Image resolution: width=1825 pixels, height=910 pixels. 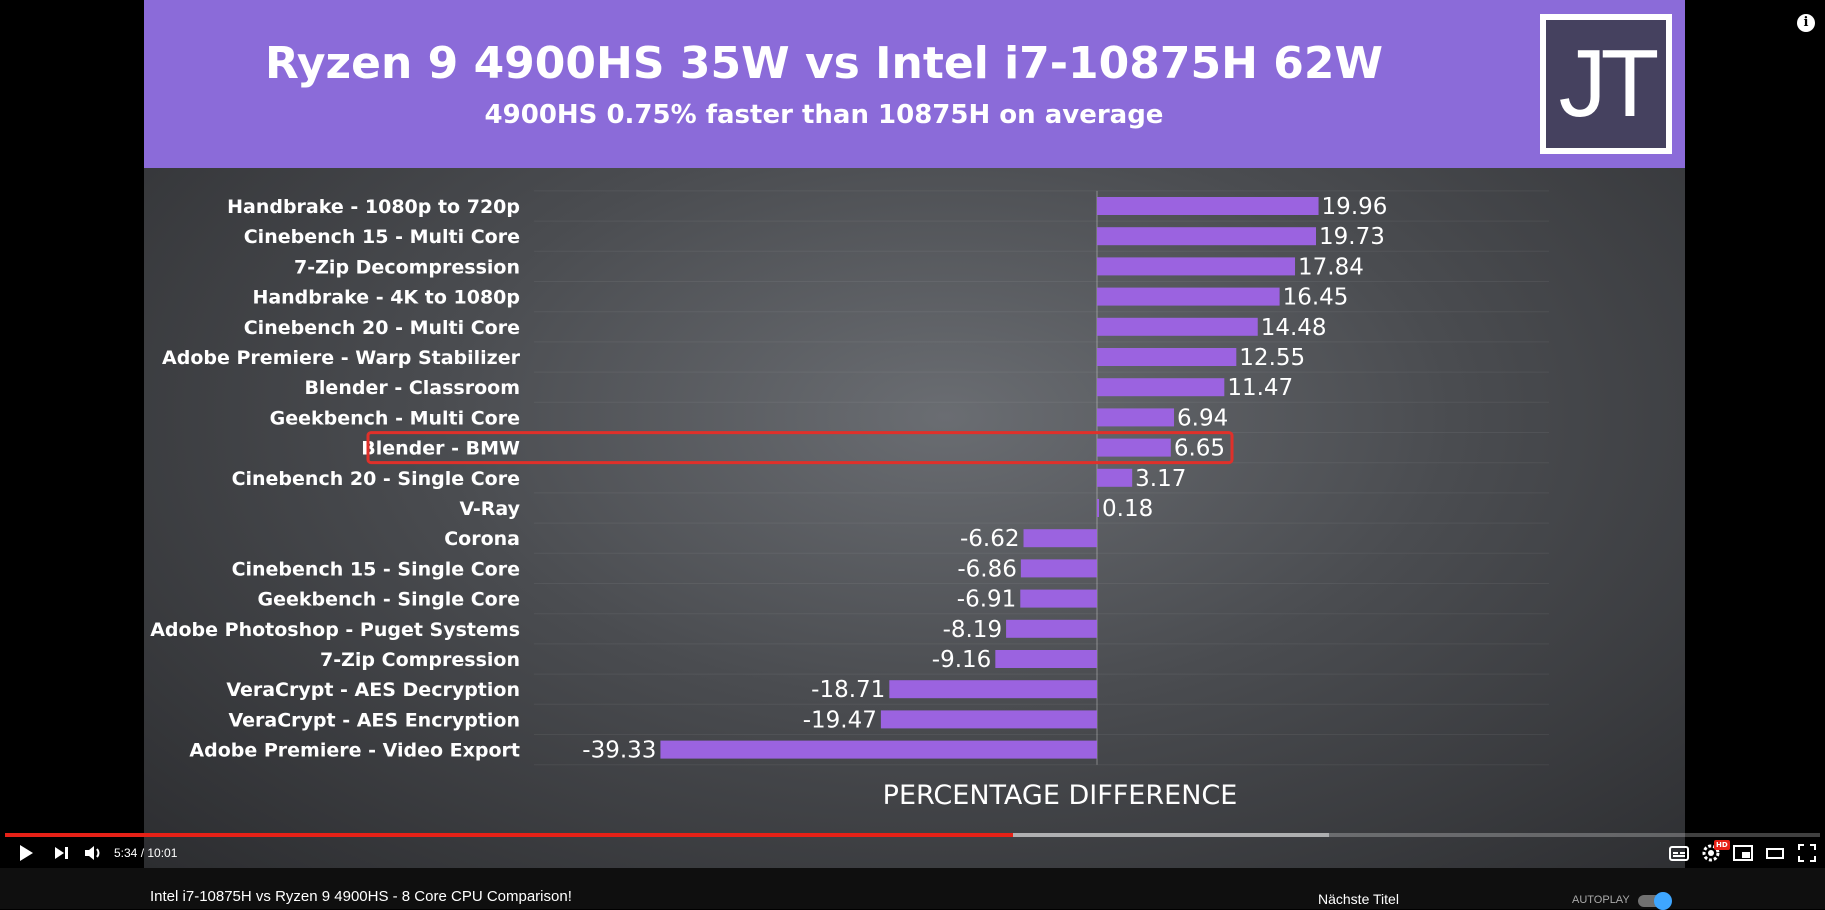 What do you see at coordinates (1712, 853) in the screenshot?
I see `settings-icon` at bounding box center [1712, 853].